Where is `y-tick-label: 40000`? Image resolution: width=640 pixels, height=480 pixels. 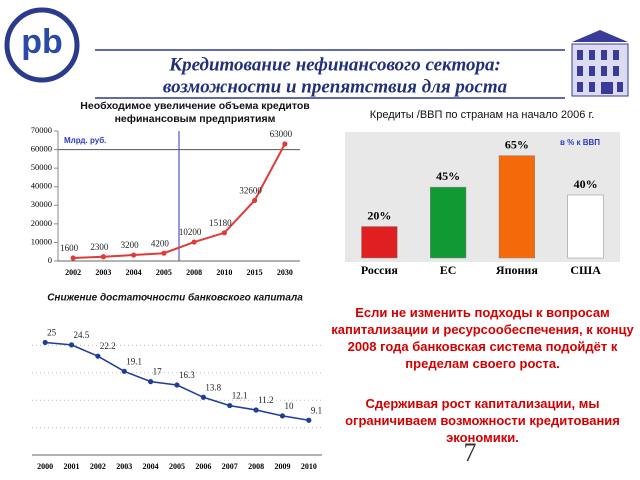 y-tick-label: 40000 is located at coordinates (41, 186).